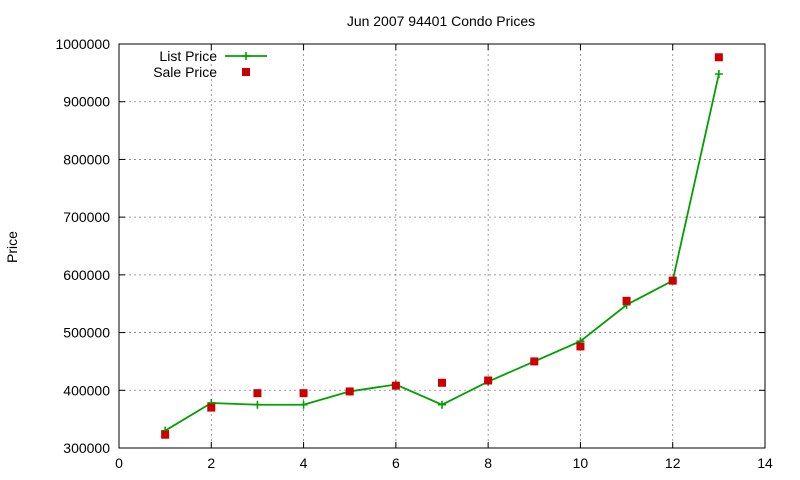  I want to click on legend-label: Sale Price, so click(185, 72).